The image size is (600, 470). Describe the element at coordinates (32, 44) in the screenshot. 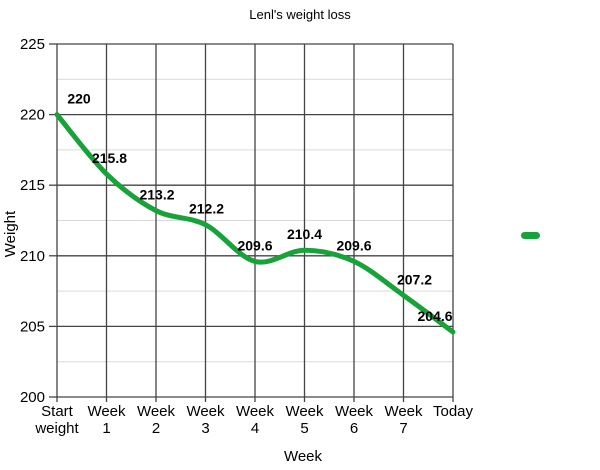

I see `svg-text: 225` at that location.